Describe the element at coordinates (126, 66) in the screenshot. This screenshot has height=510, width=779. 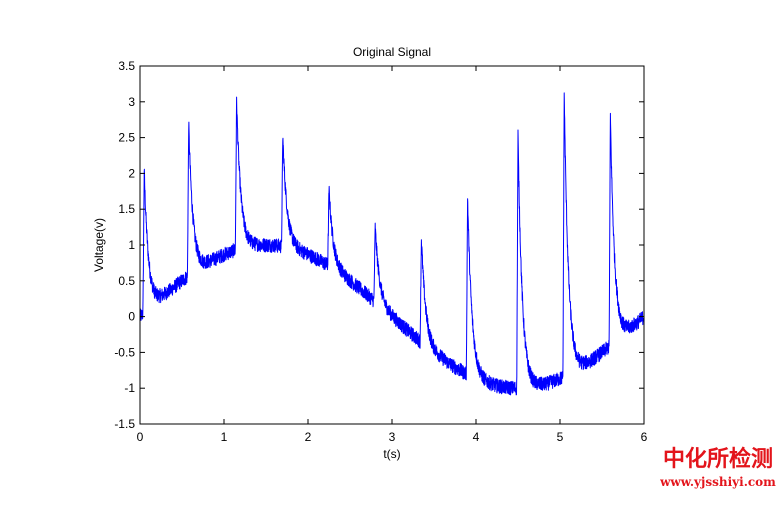
I see `y-tick-label: 3.5` at that location.